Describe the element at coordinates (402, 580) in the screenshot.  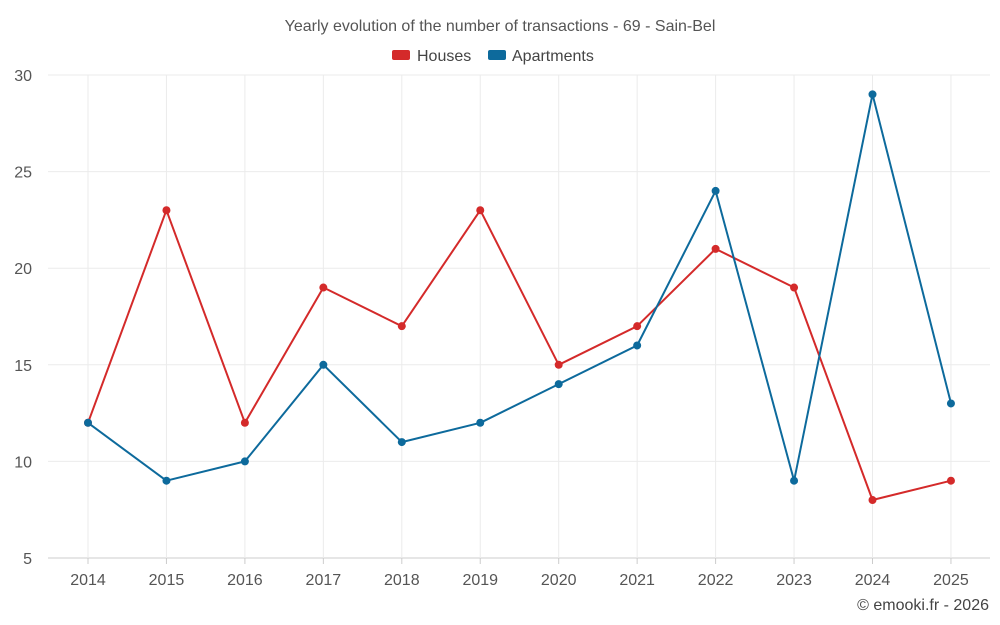
I see `x-tick-label: 2018` at that location.